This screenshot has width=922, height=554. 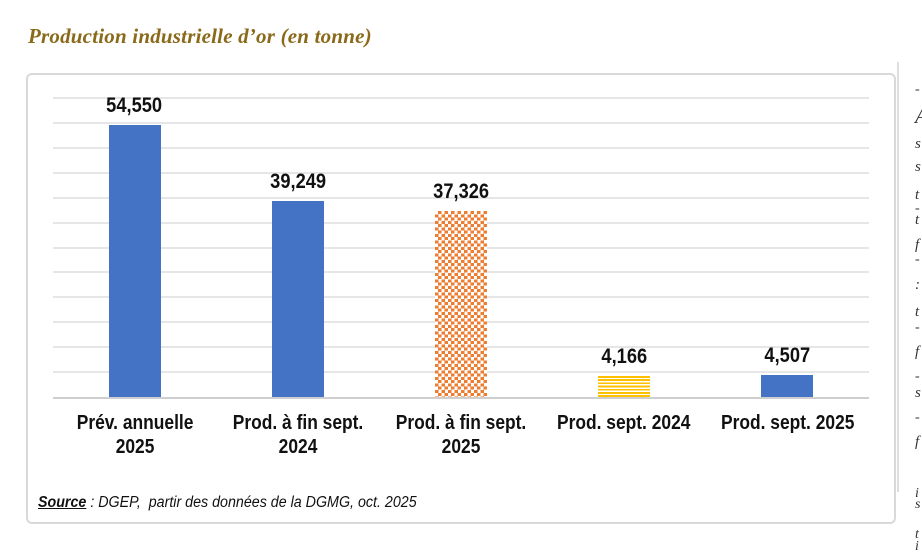 What do you see at coordinates (787, 247) in the screenshot?
I see `bar-slot: 4,507` at bounding box center [787, 247].